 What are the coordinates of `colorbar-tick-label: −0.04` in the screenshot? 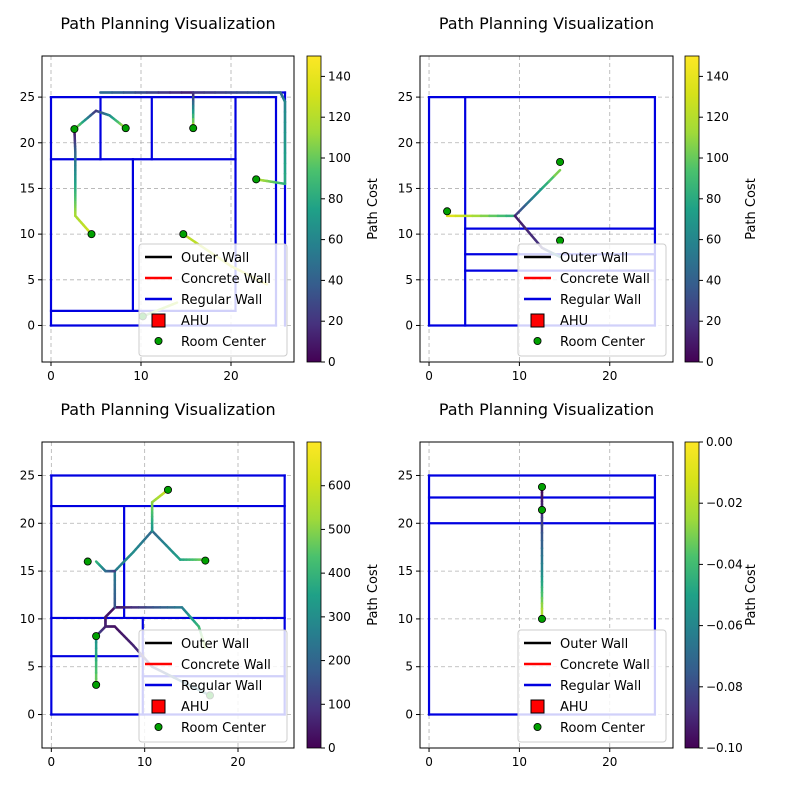 It's located at (724, 564).